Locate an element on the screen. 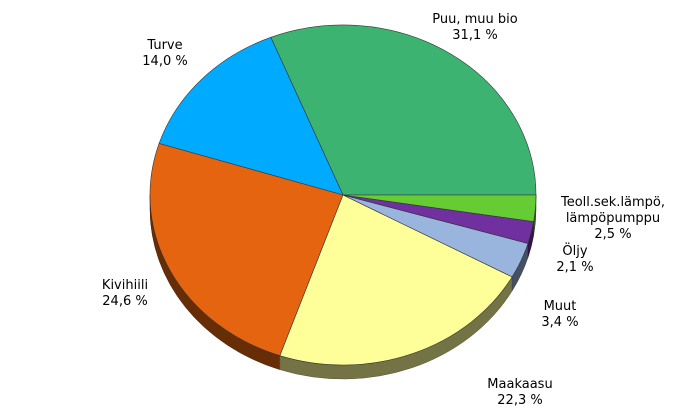 Image resolution: width=692 pixels, height=415 pixels. slice-label: Kivihiili 24,6 % is located at coordinates (125, 293).